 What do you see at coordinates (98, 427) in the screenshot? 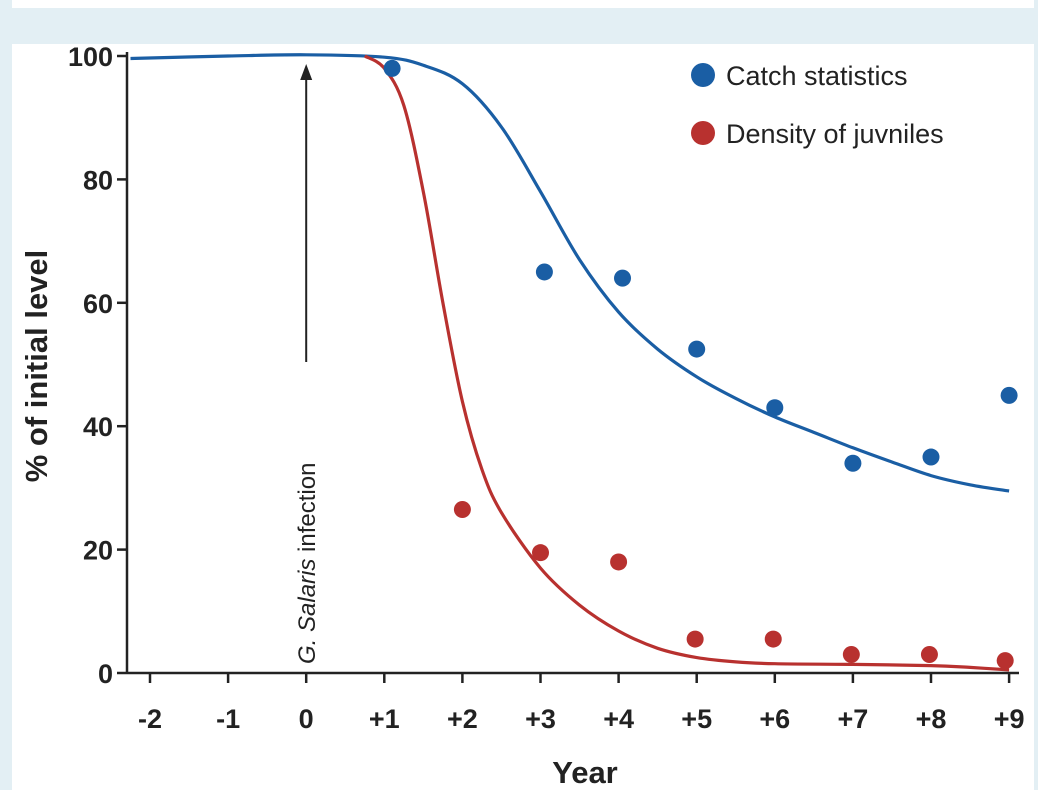
I see `y-tick-label: 40` at bounding box center [98, 427].